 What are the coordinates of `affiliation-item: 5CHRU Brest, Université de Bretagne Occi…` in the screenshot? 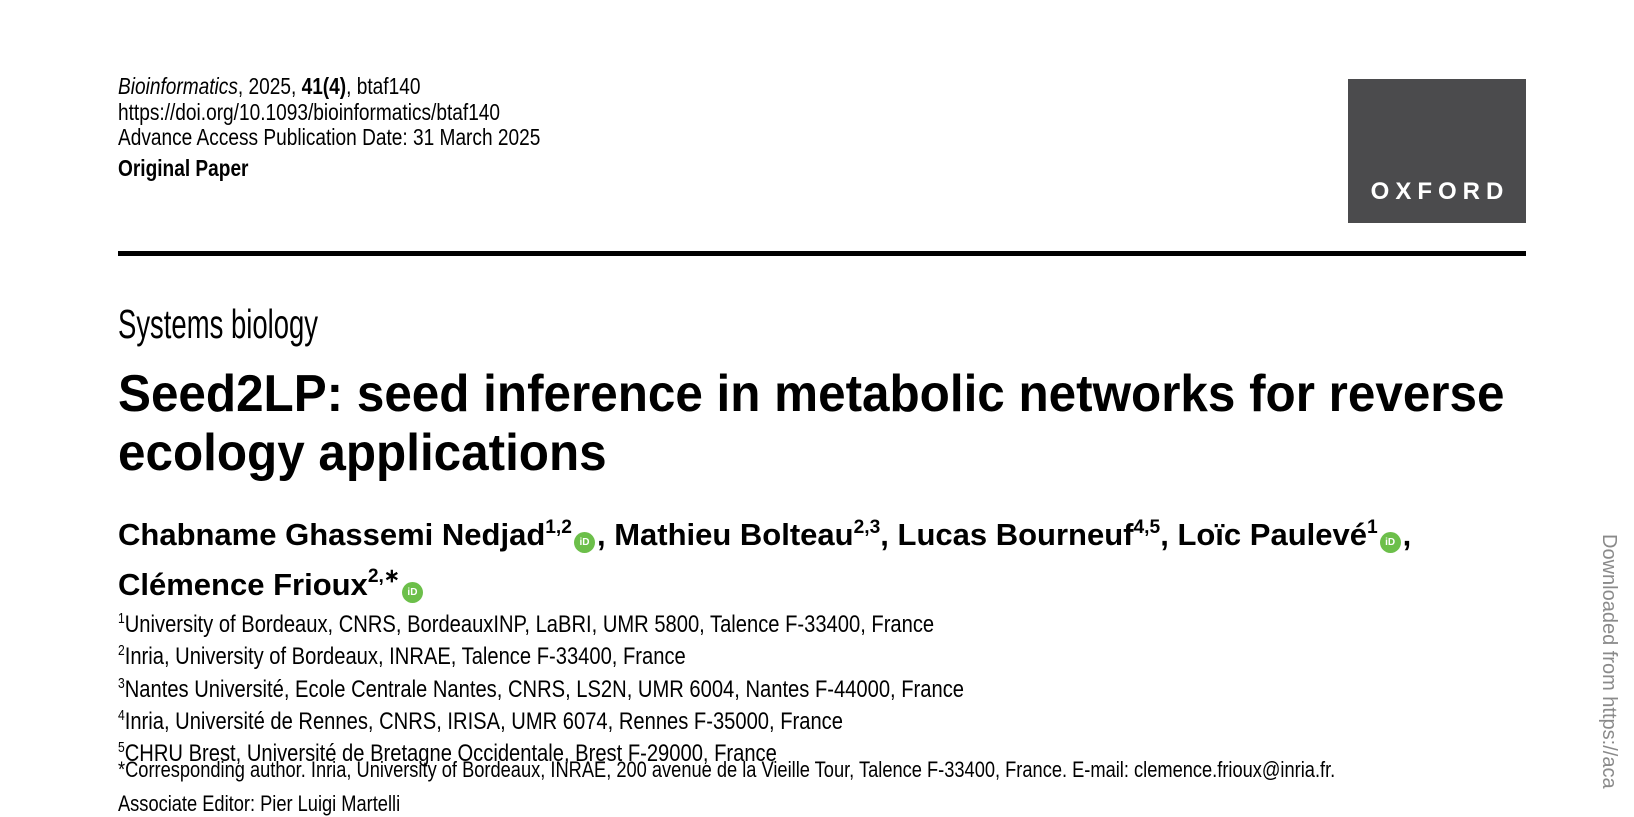 It's located at (541, 751).